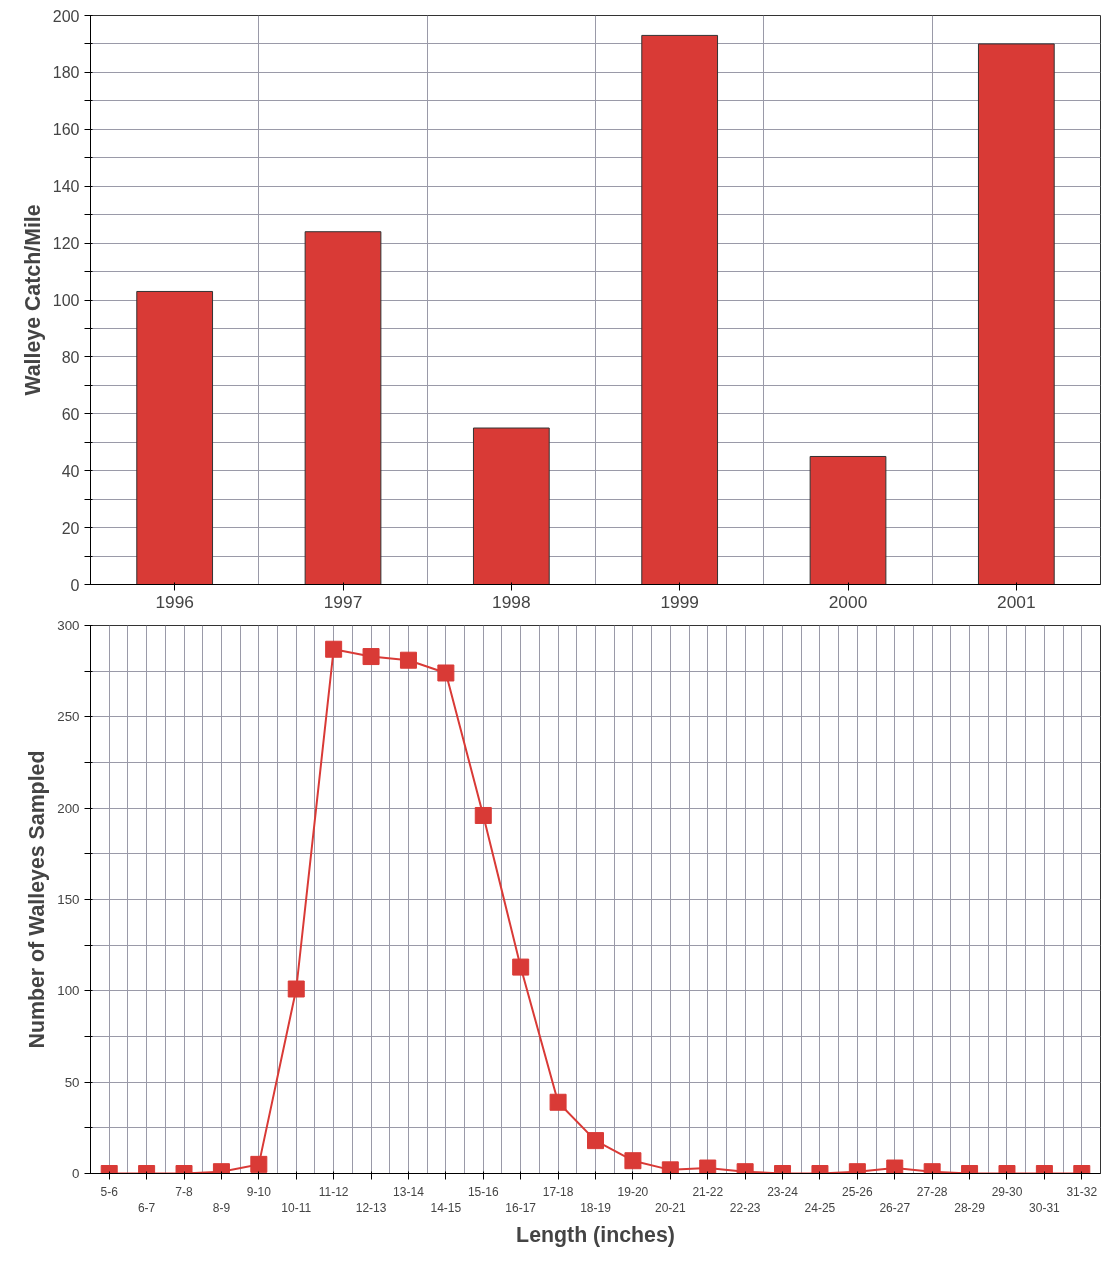 The height and width of the screenshot is (1283, 1120). Describe the element at coordinates (343, 601) in the screenshot. I see `x-tick-label: 1997` at that location.